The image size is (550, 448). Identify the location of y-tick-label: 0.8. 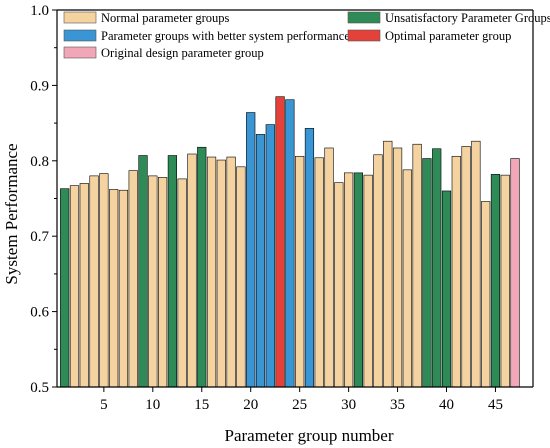
(39, 162).